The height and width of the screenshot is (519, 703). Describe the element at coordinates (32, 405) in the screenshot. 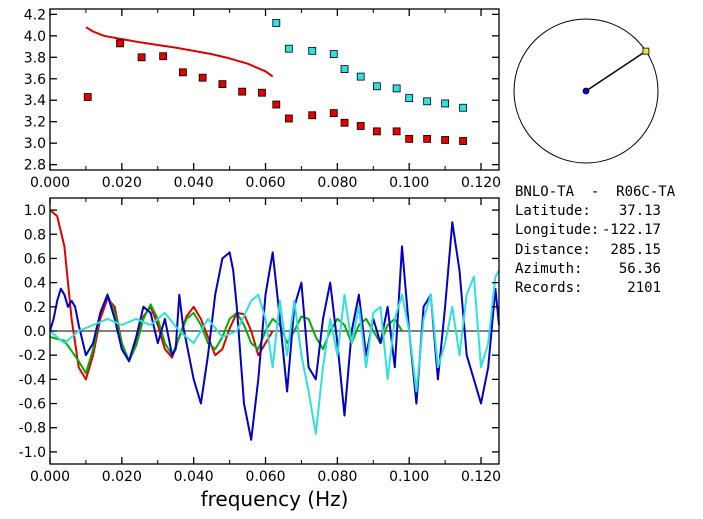

I see `y-tick-label: -0.6` at that location.